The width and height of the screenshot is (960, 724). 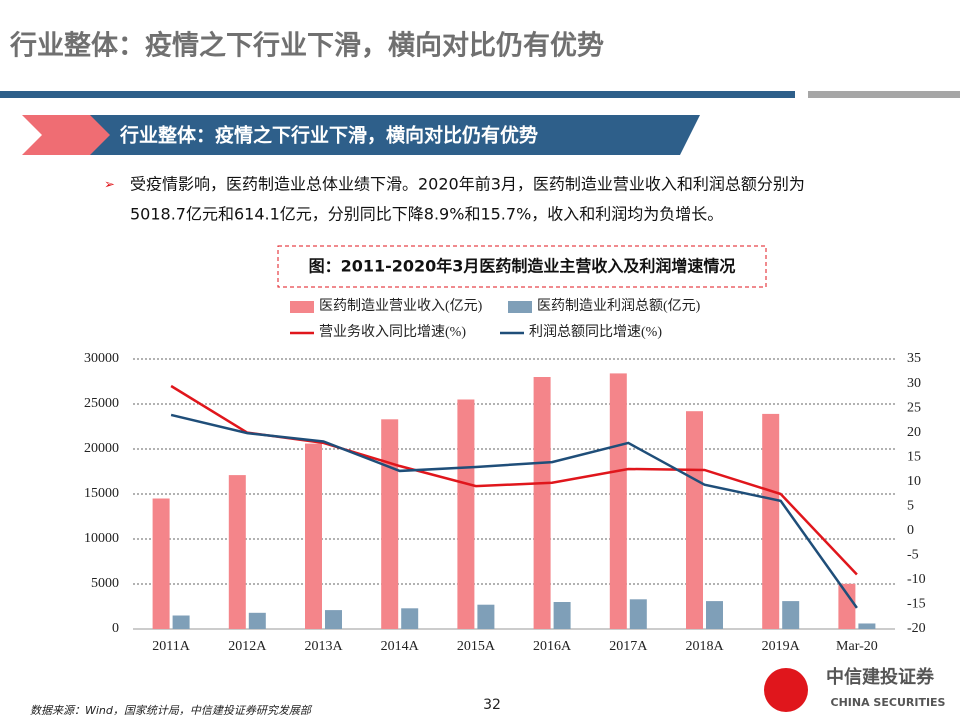 What do you see at coordinates (101, 538) in the screenshot?
I see `y-tick-label: 10000` at bounding box center [101, 538].